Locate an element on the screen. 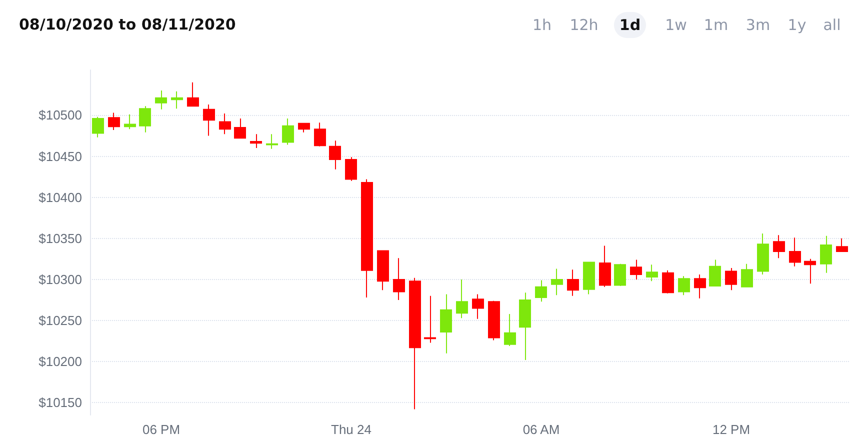  y-tick-label: $10500 is located at coordinates (60, 115).